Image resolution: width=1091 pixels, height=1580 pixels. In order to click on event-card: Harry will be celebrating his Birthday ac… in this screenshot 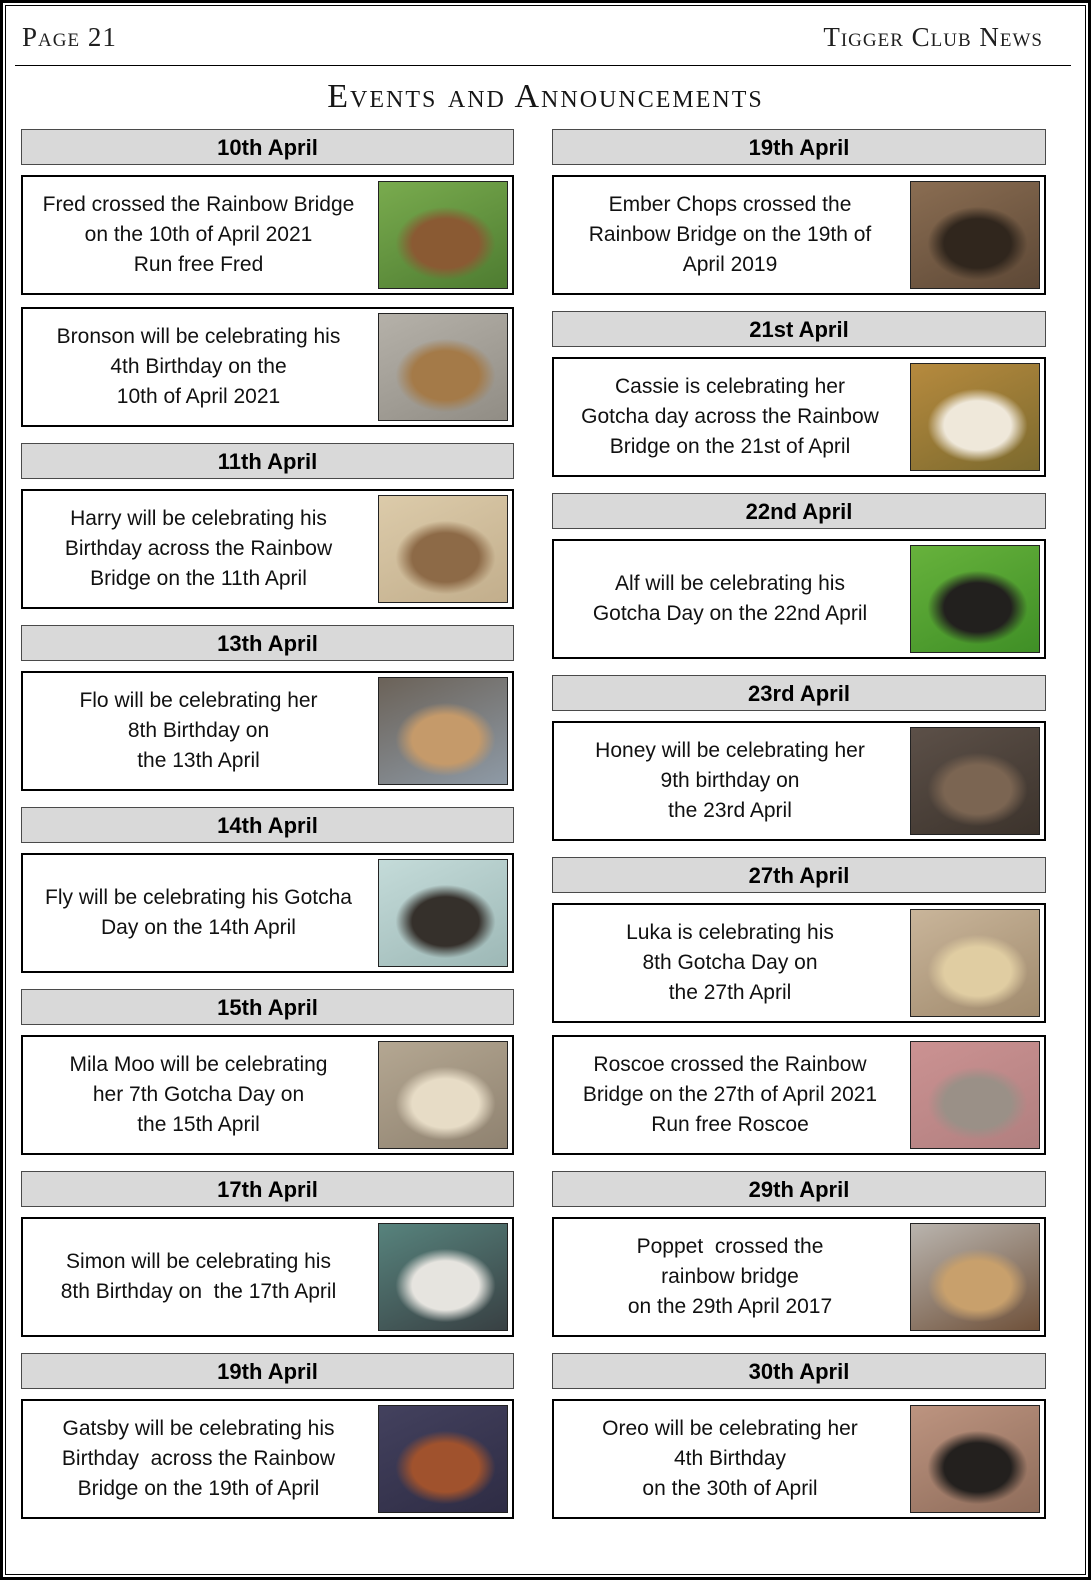, I will do `click(267, 549)`.